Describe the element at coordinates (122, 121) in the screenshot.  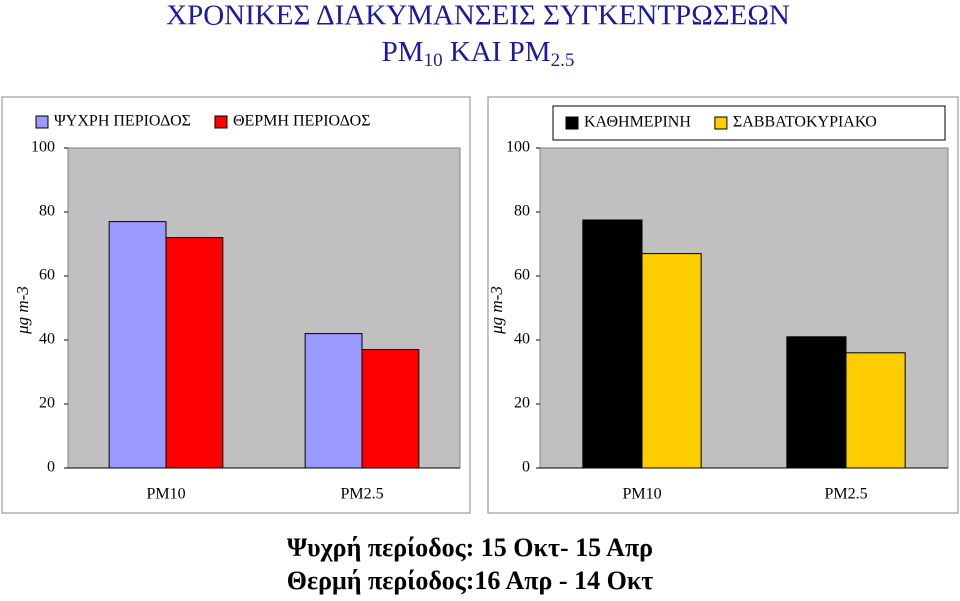
I see `legend-label: ΨΥΧΡΗ ΠΕΡΙΟΔΟΣ` at that location.